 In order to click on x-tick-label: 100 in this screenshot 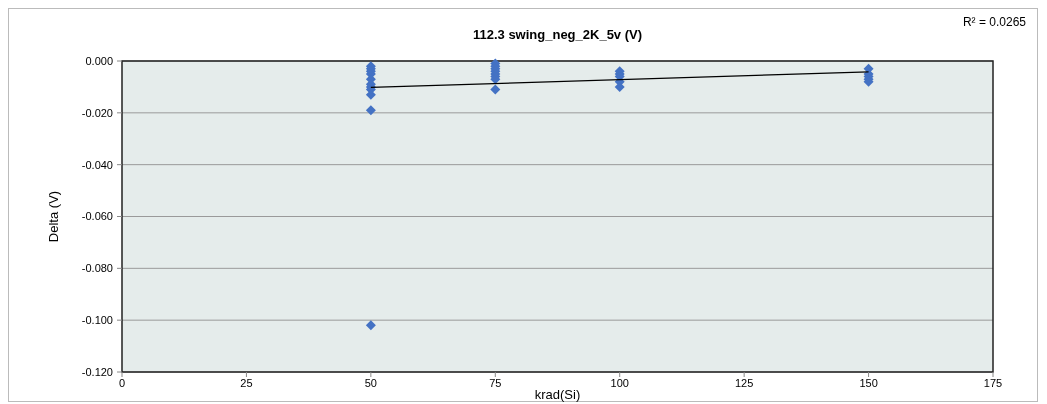, I will do `click(619, 383)`.